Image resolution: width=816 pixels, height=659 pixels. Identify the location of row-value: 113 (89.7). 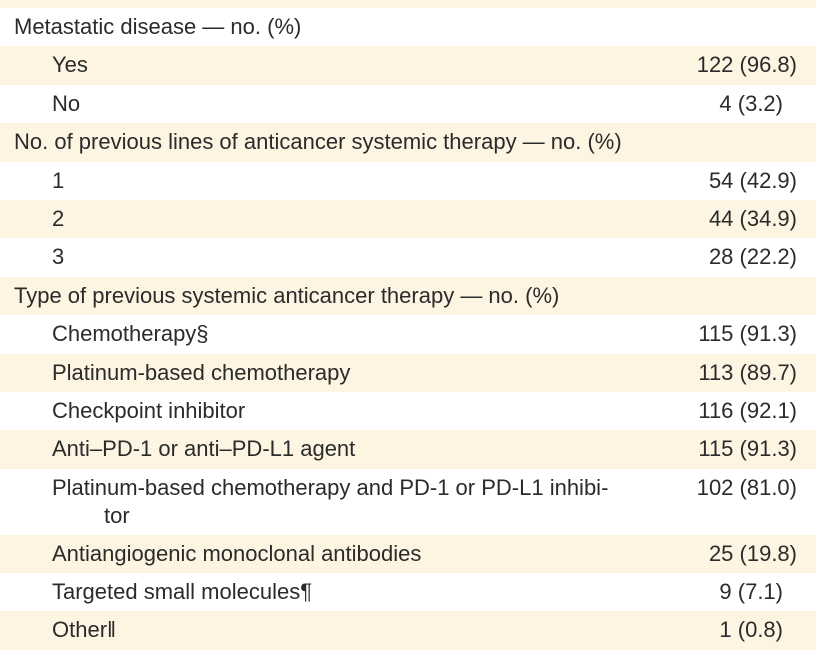
(747, 372).